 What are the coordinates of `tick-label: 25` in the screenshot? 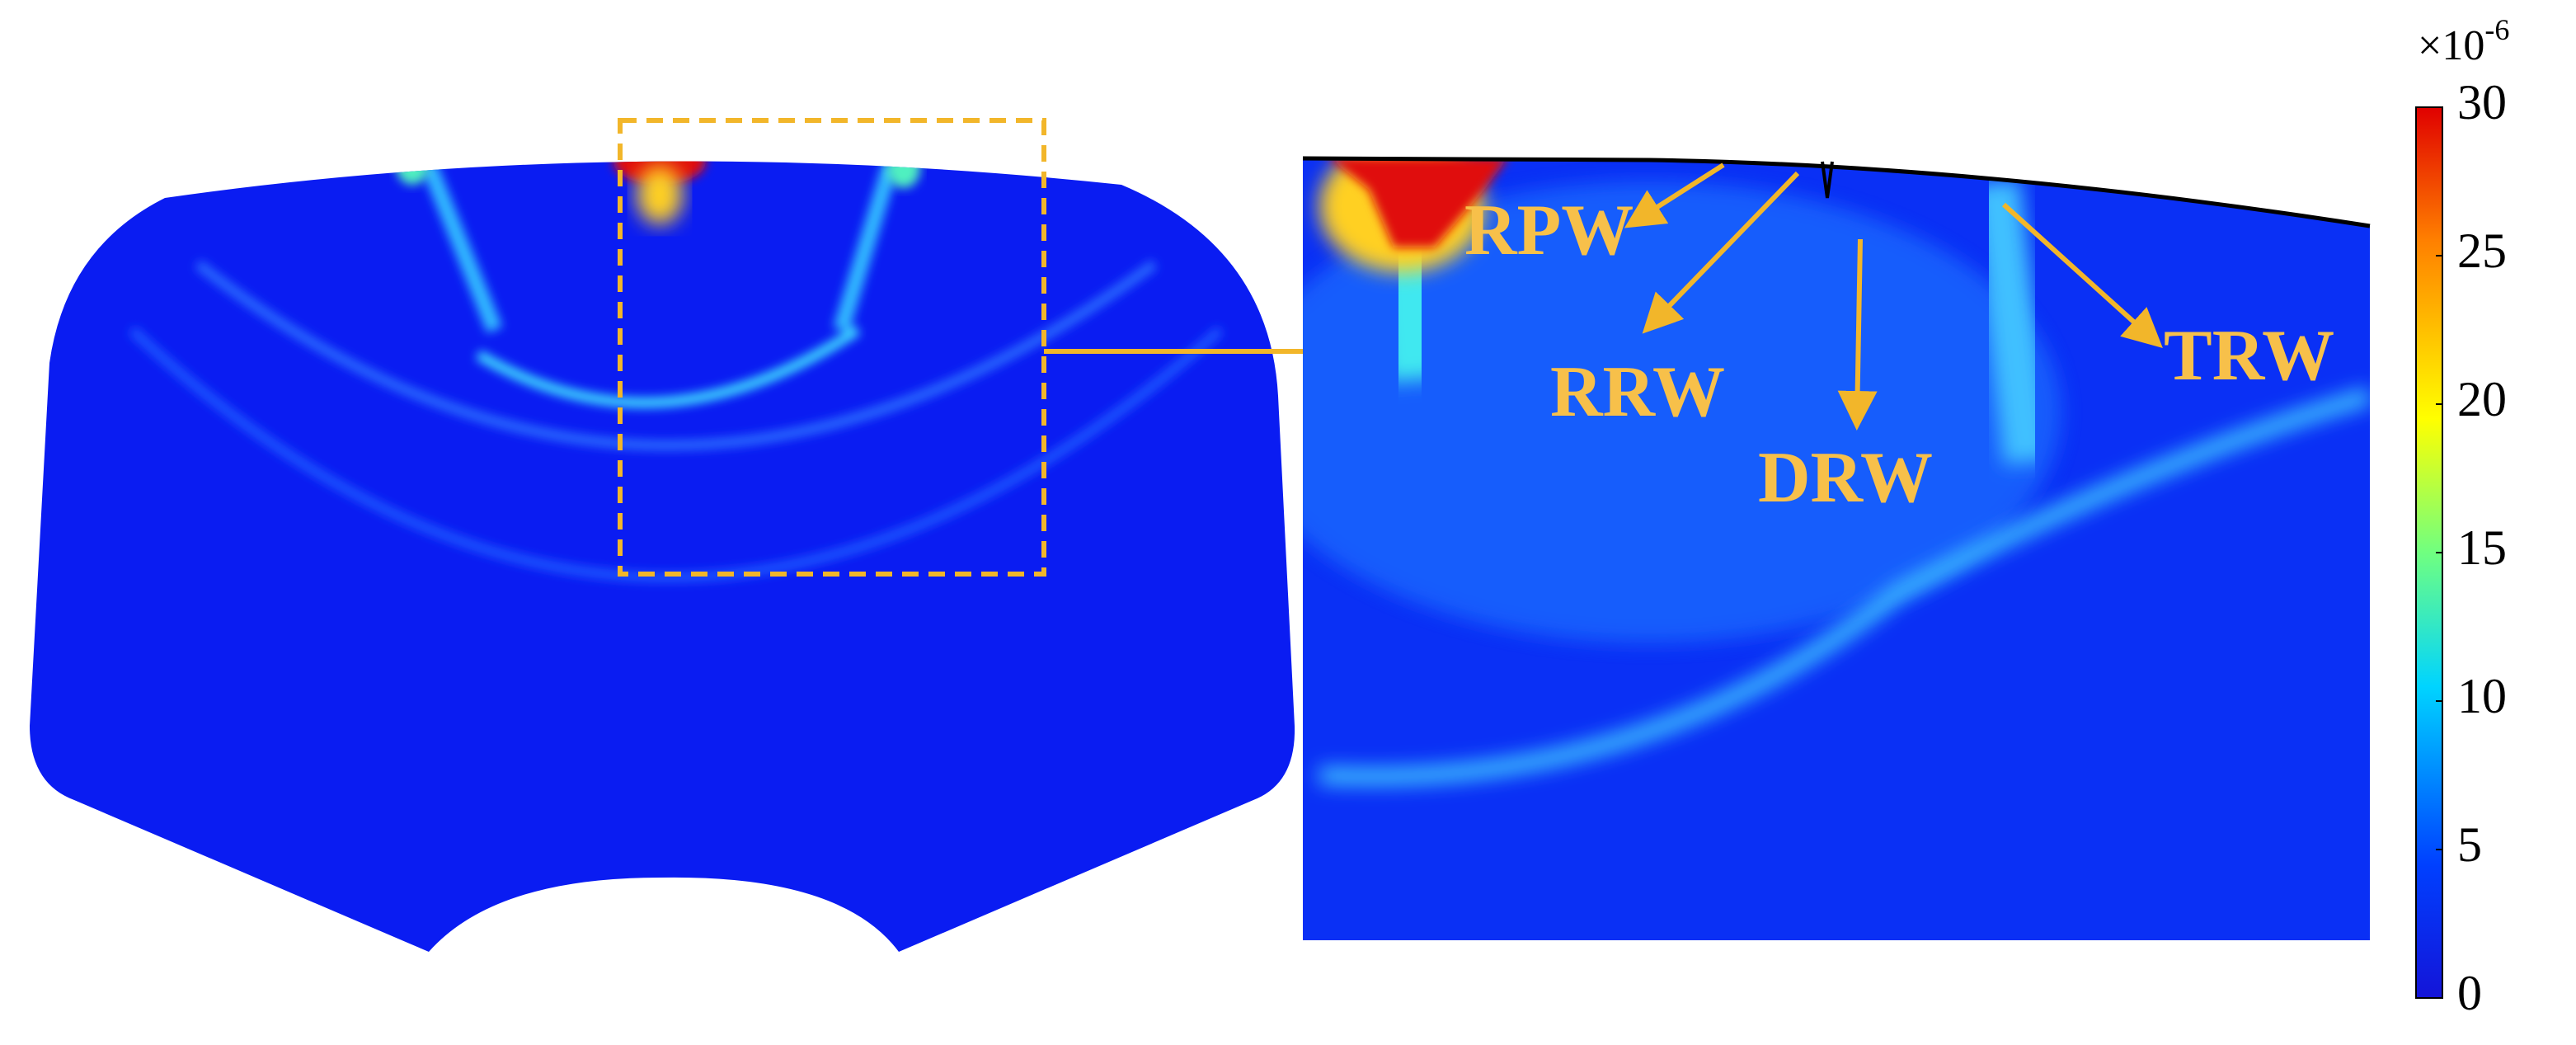 It's located at (2482, 251).